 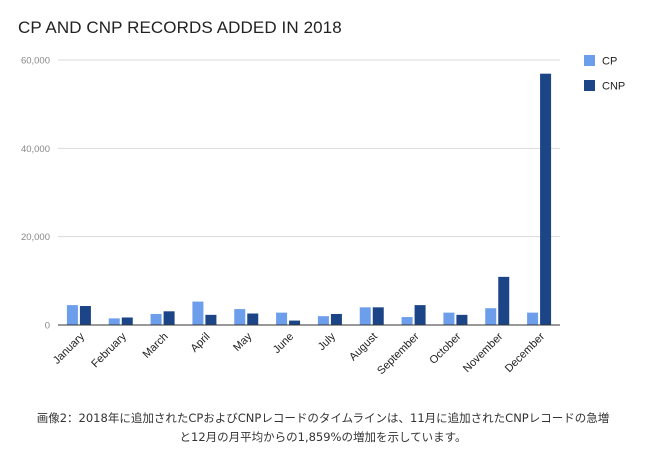 What do you see at coordinates (525, 352) in the screenshot?
I see `x-tick-label: December` at bounding box center [525, 352].